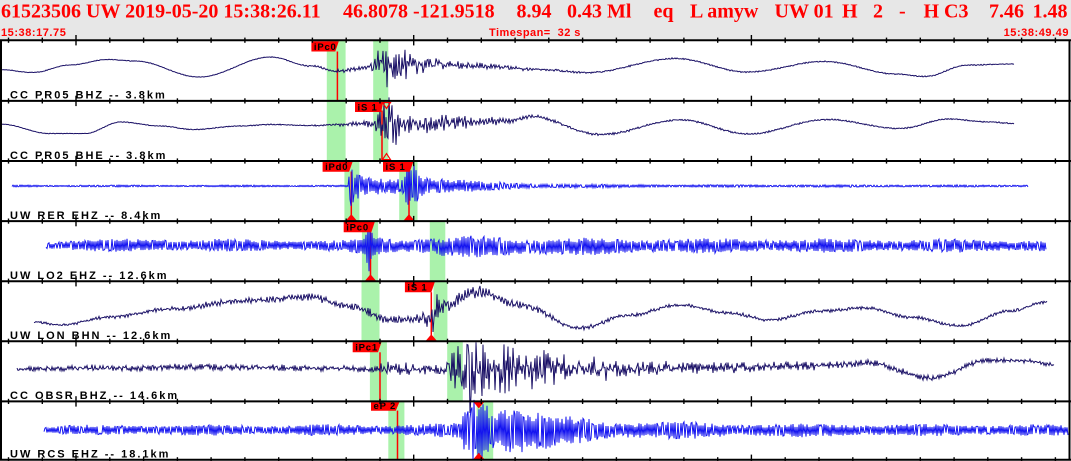 This screenshot has width=1071, height=461. Describe the element at coordinates (336, 167) in the screenshot. I see `svg-text: iPd0` at that location.